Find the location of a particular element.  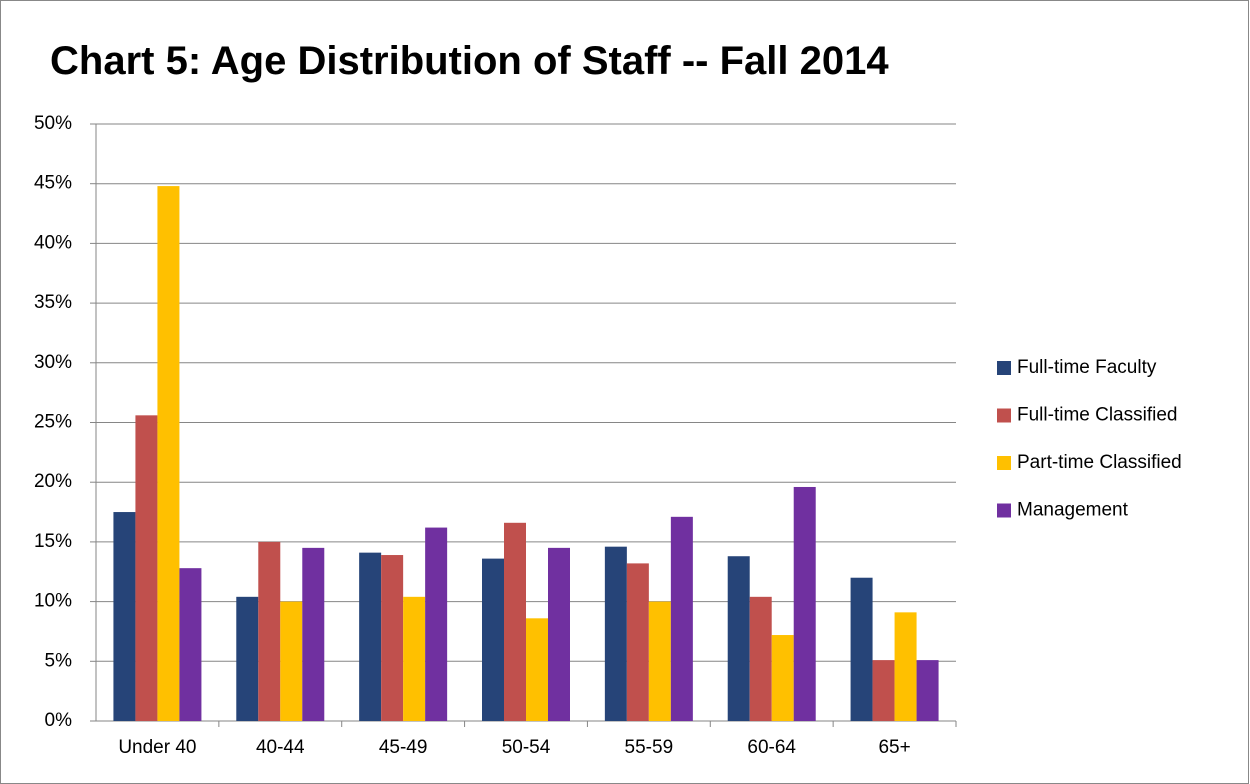

y-tick-label: 35% is located at coordinates (53, 302).